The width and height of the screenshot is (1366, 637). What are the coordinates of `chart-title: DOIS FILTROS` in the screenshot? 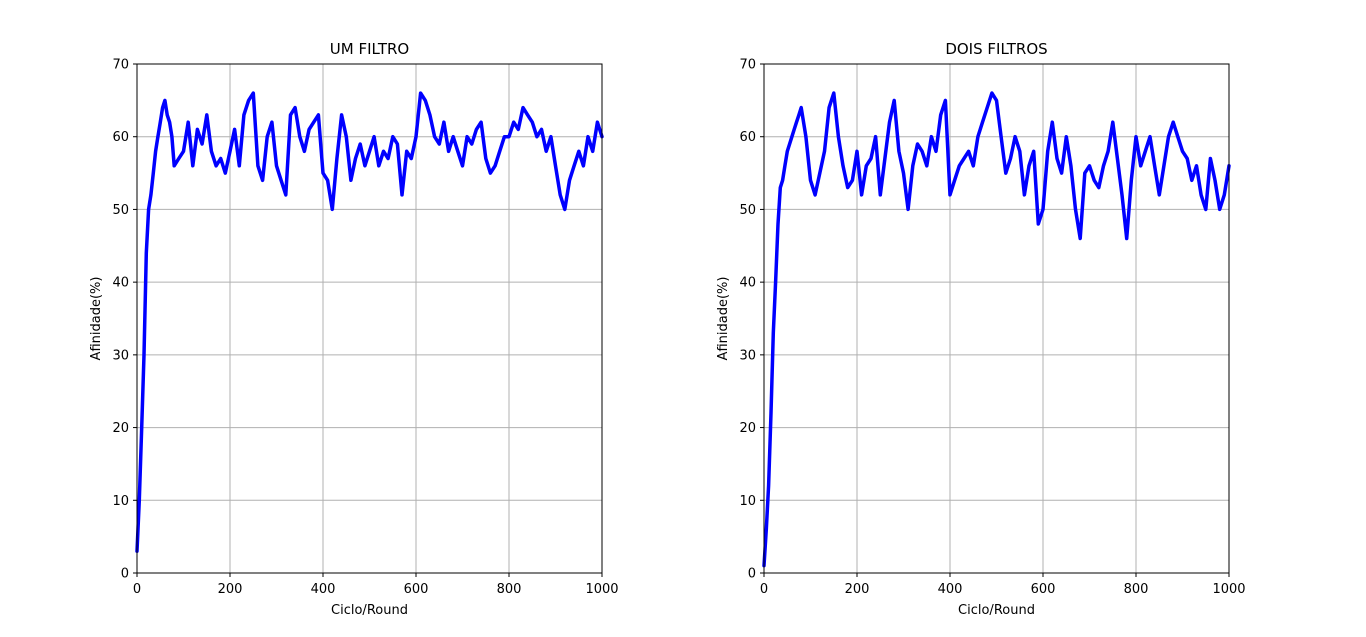 It's located at (996, 49).